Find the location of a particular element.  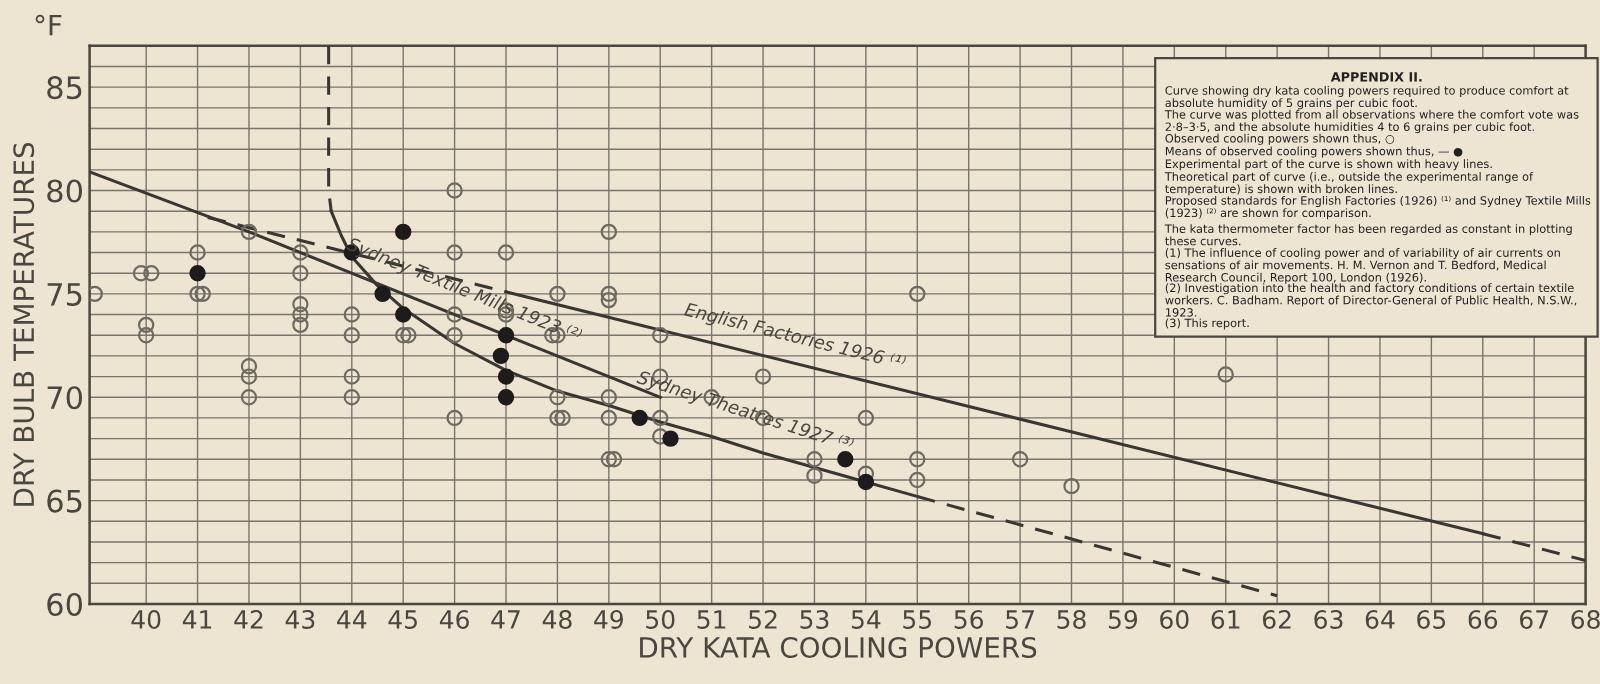

y-tick-label: 75 is located at coordinates (64, 294).